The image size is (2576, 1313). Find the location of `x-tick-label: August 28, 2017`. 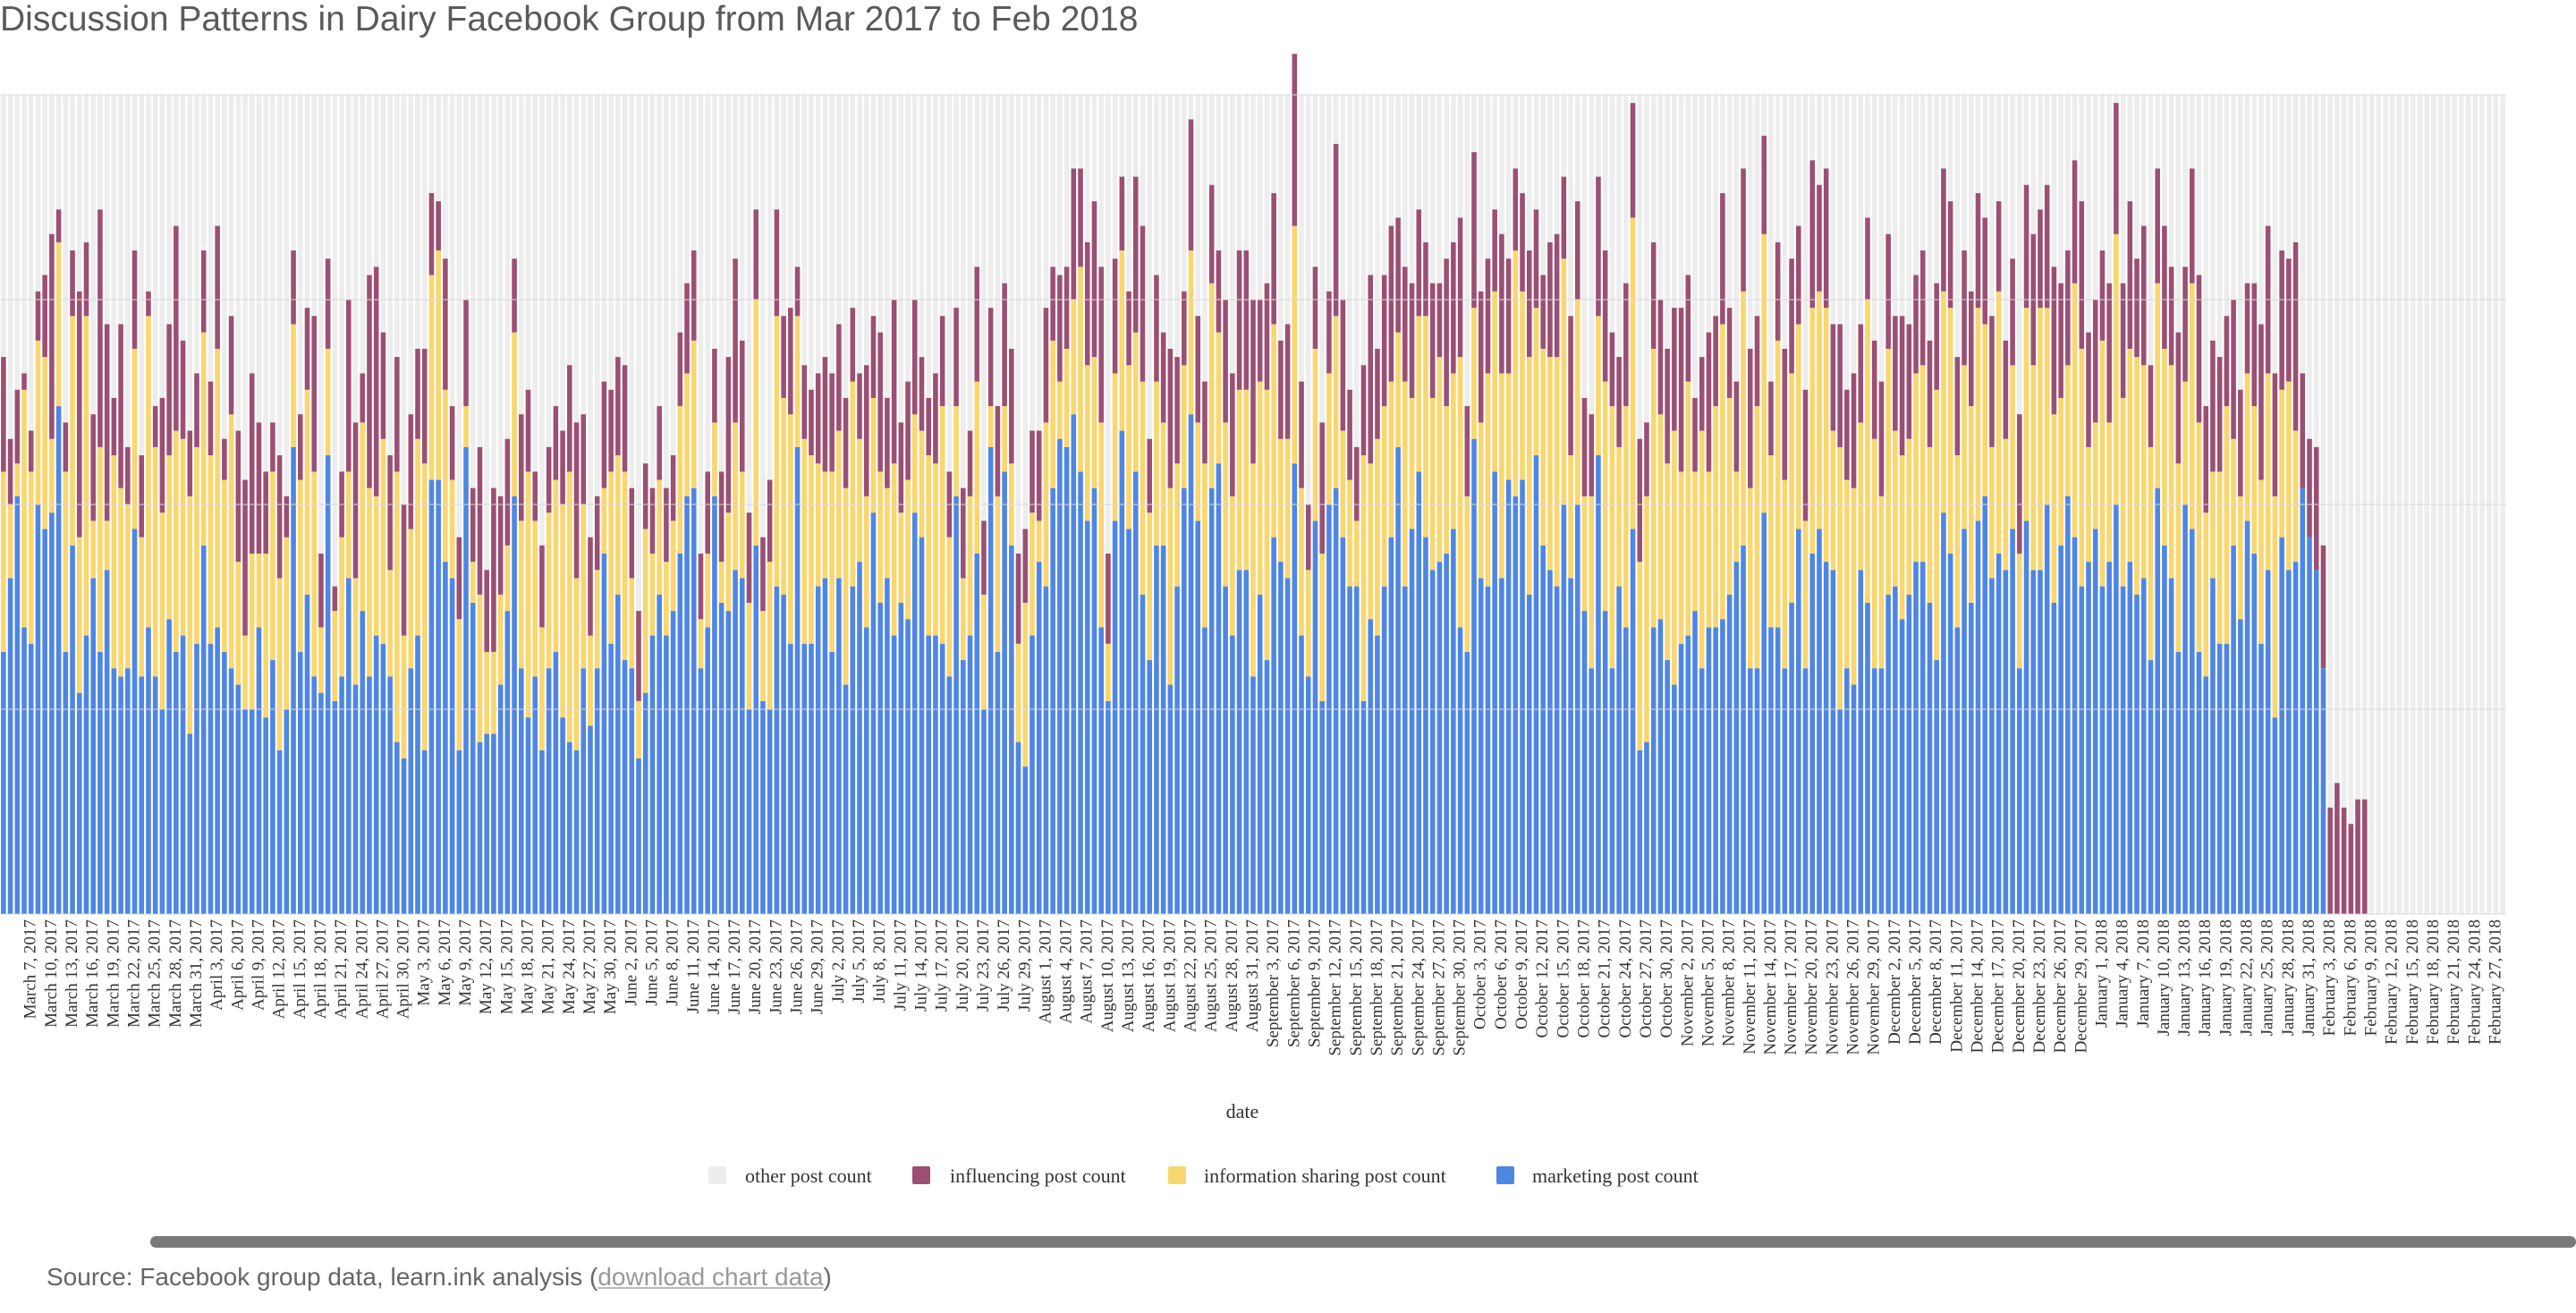

x-tick-label: August 28, 2017 is located at coordinates (1232, 975).